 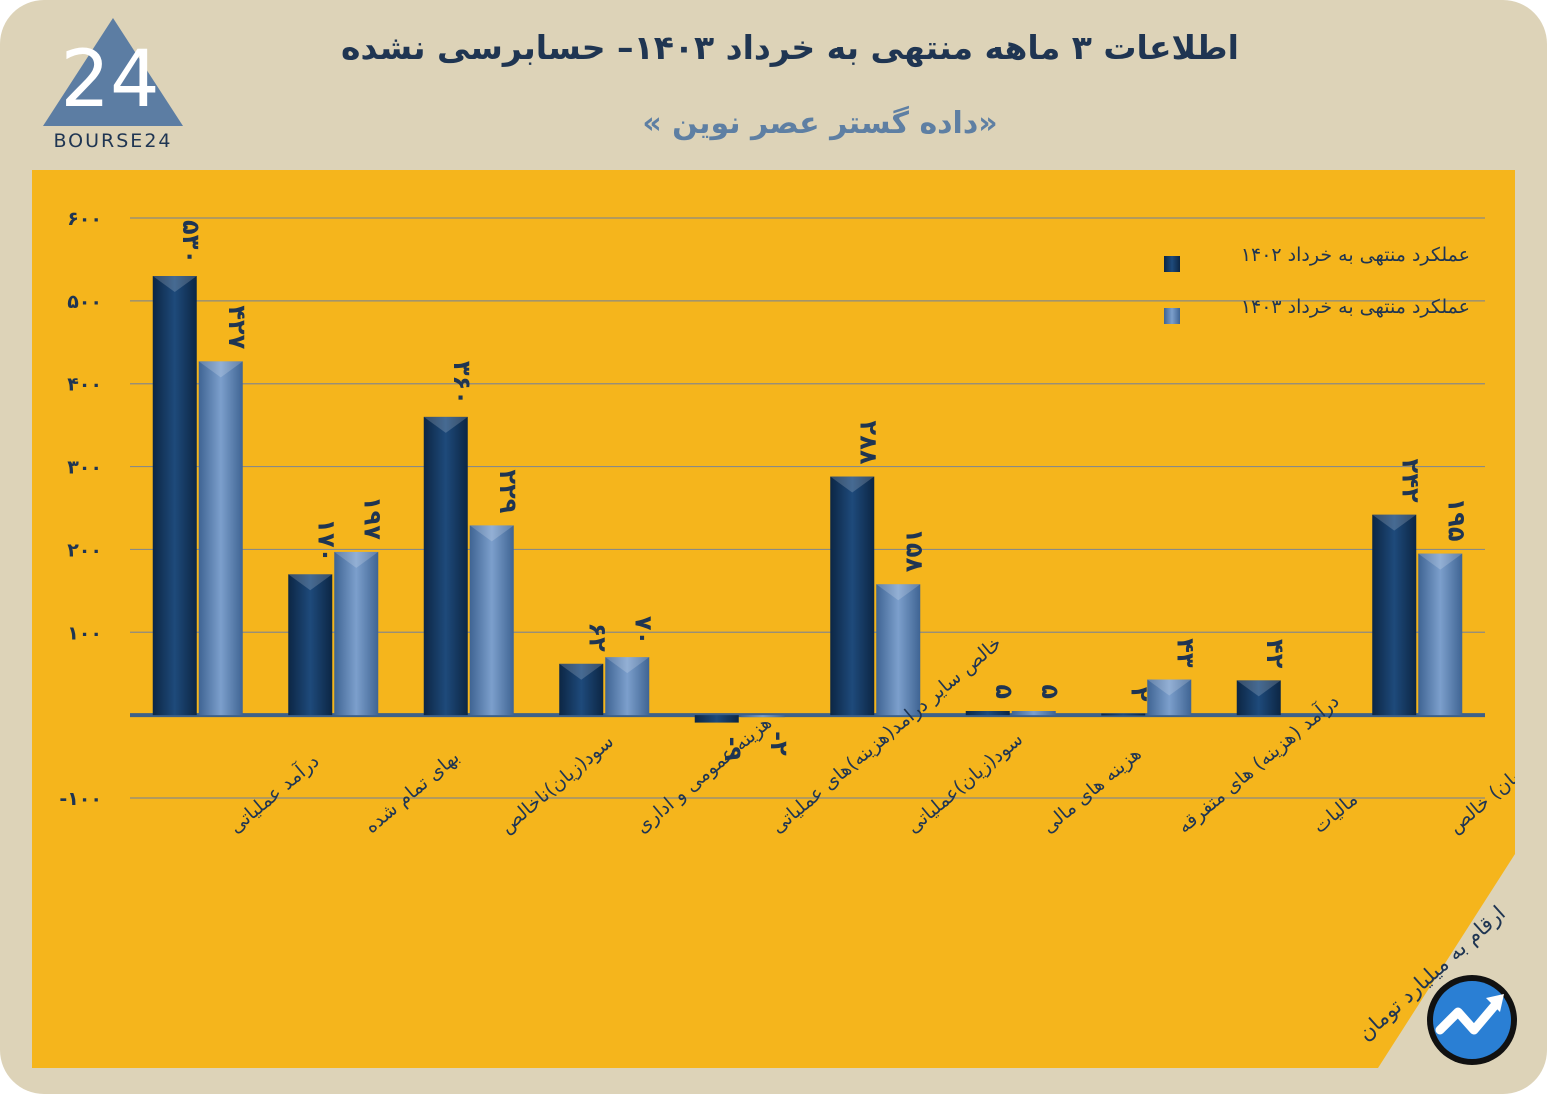 What do you see at coordinates (1410, 481) in the screenshot?
I see `data-label: ۲۴۲` at bounding box center [1410, 481].